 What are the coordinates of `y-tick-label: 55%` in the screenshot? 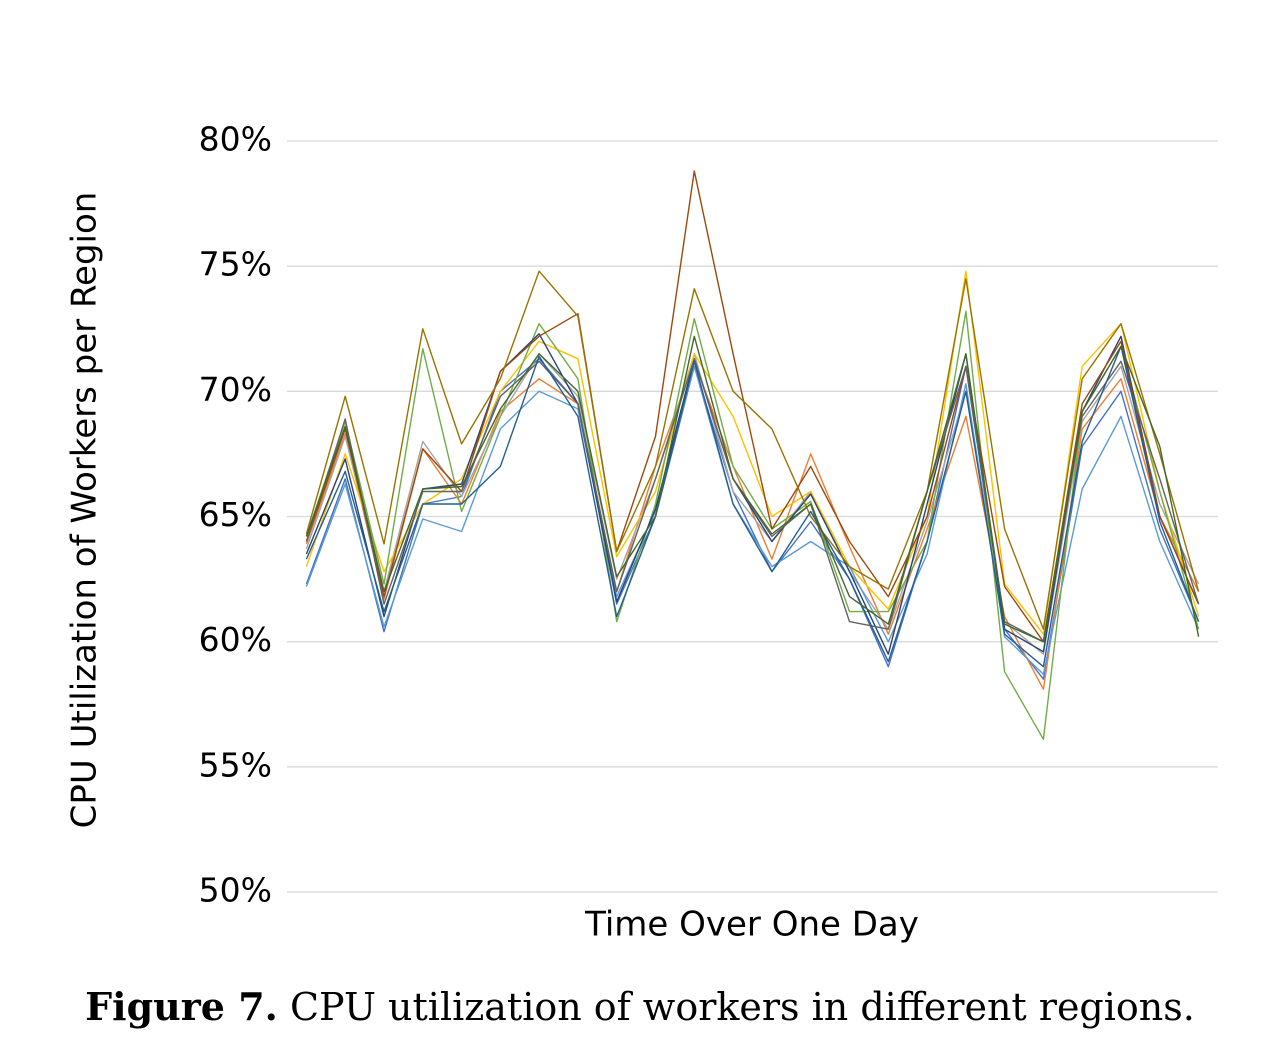 It's located at (235, 764).